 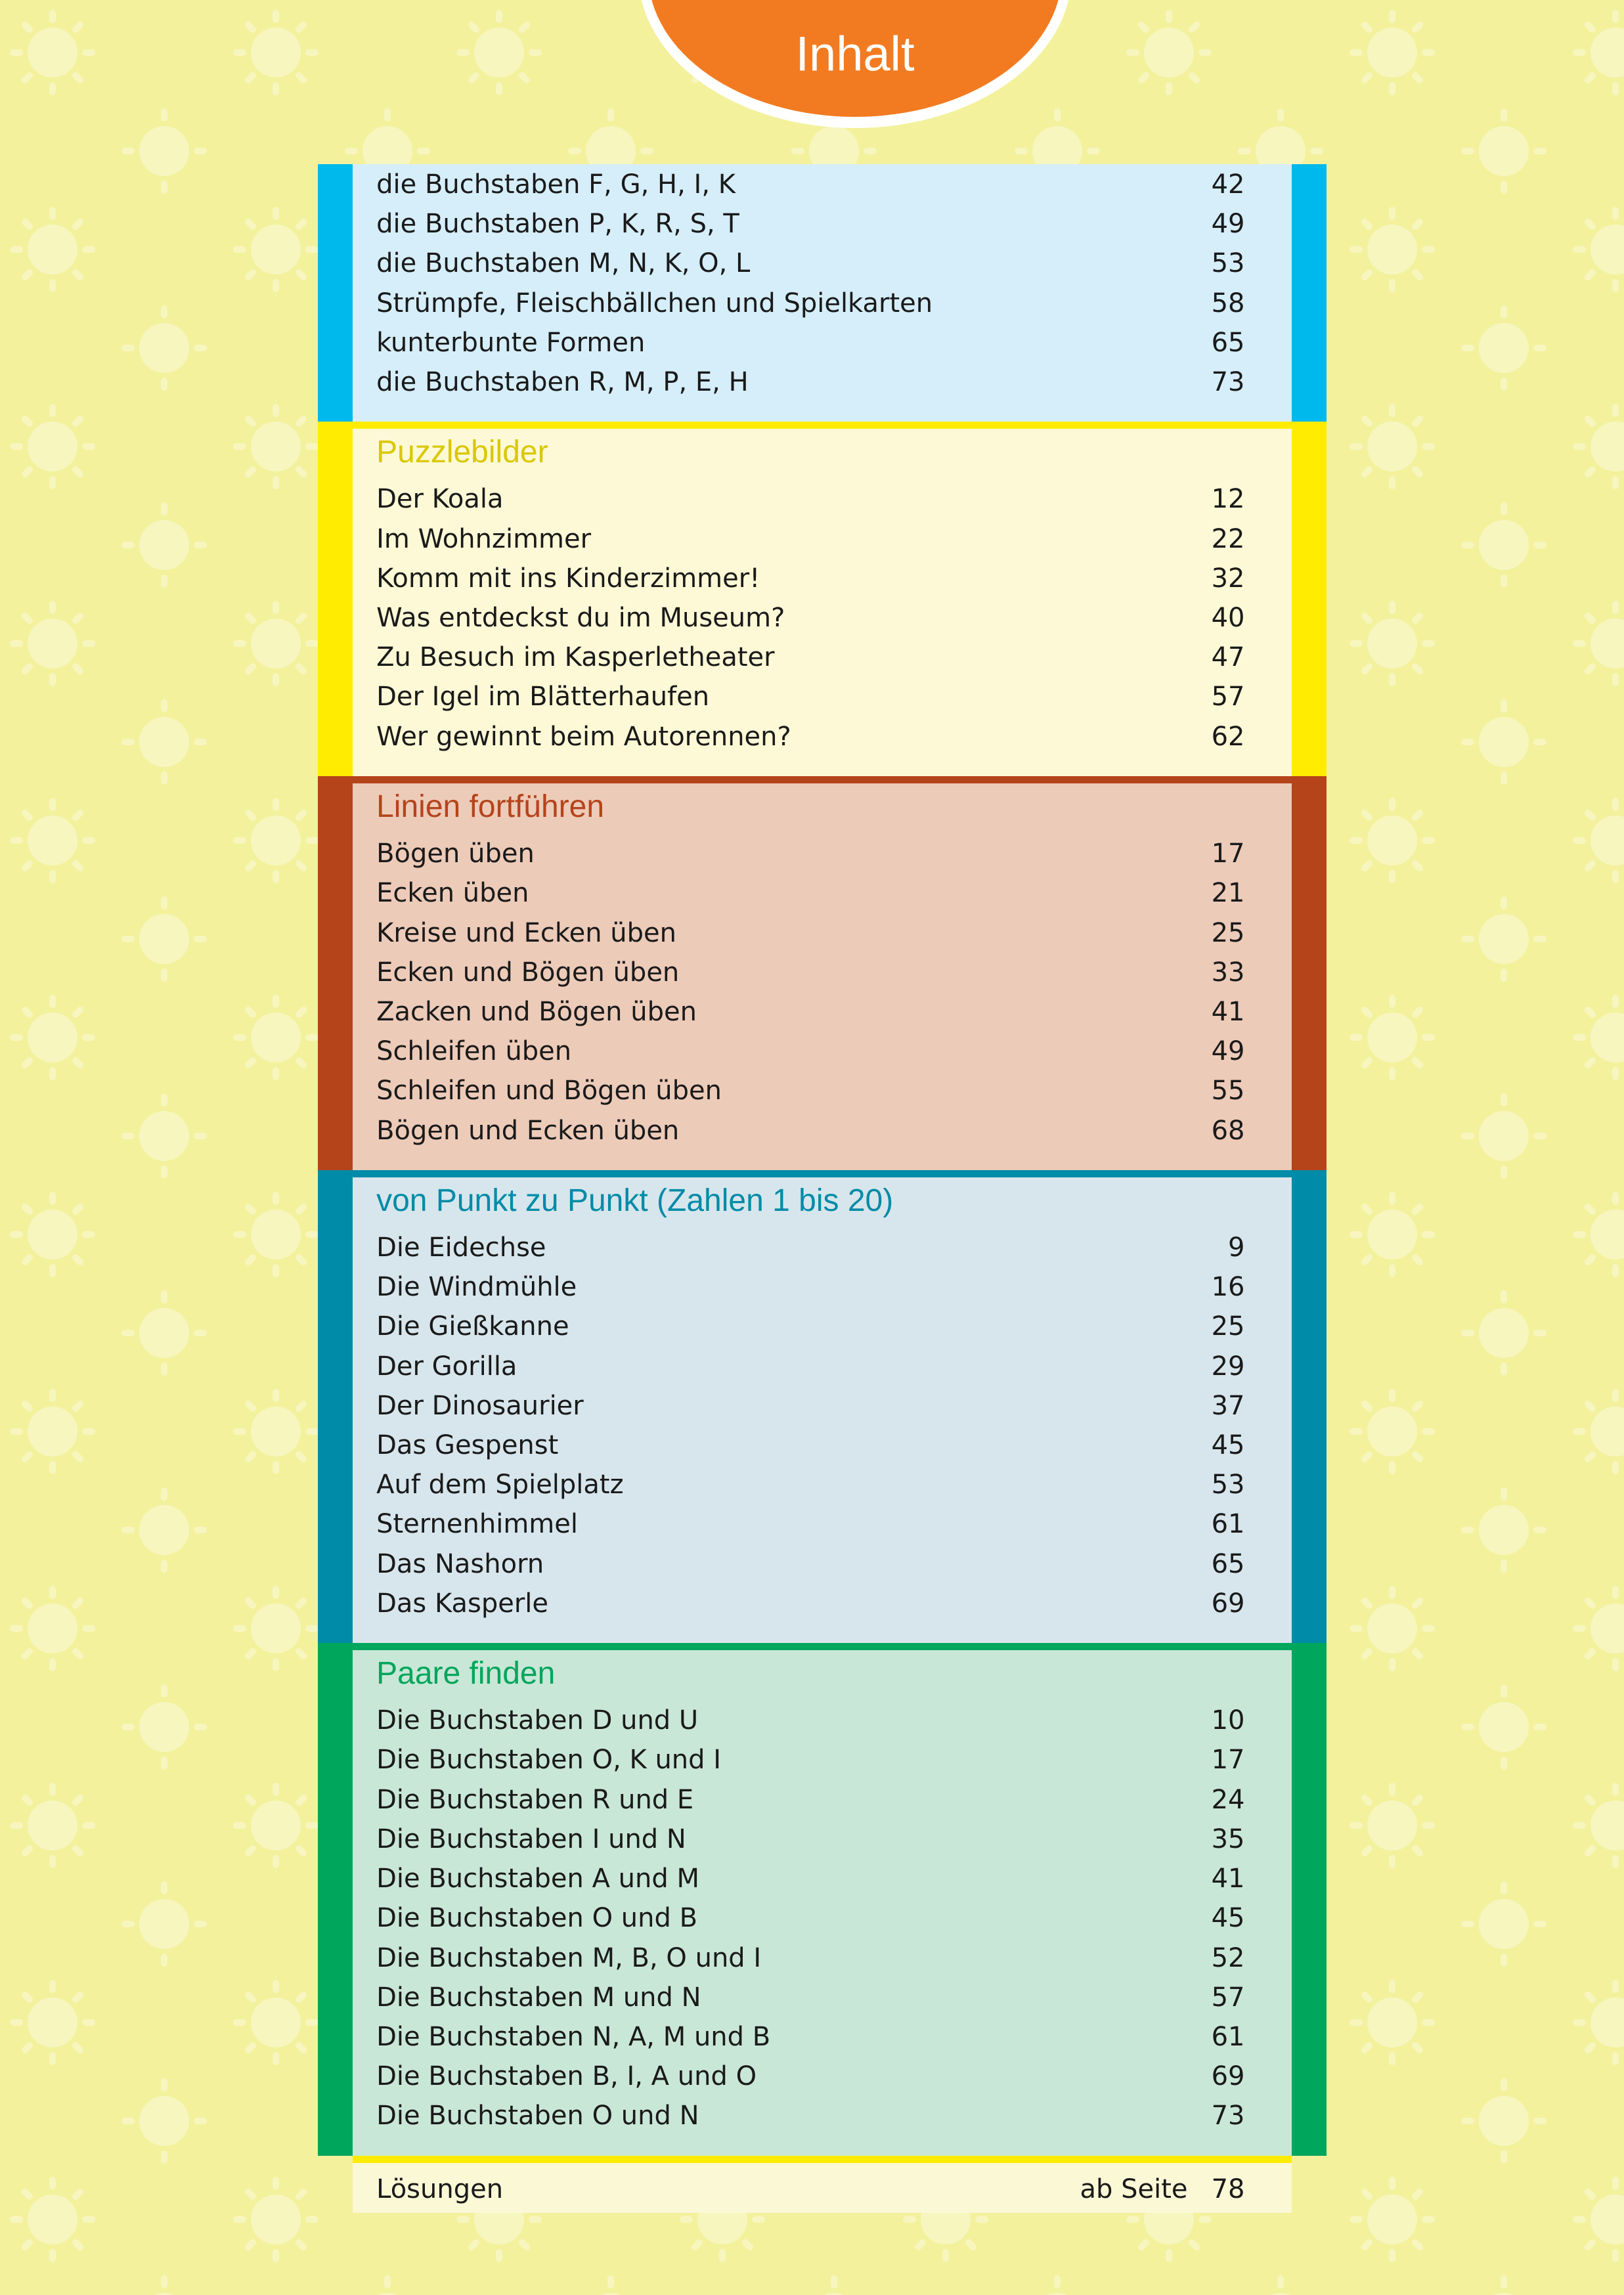 I want to click on entry-label: Die Buchstaben A und M, so click(x=537, y=1879).